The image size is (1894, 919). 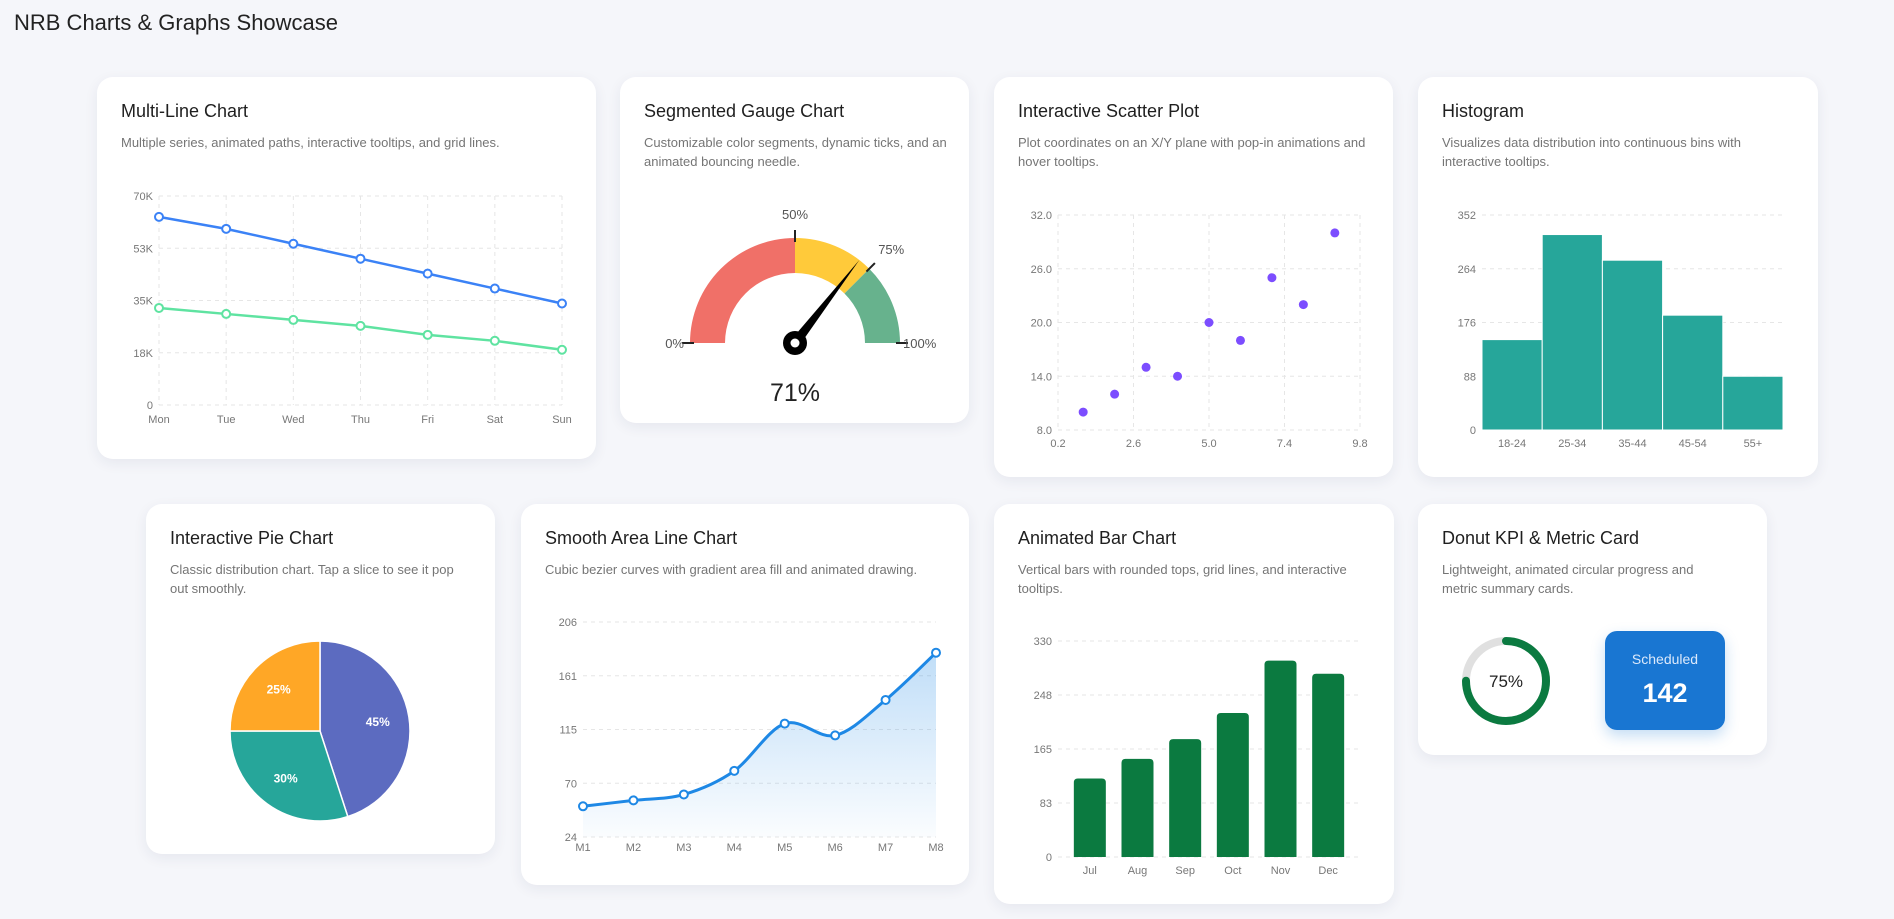 What do you see at coordinates (1232, 871) in the screenshot?
I see `x-tick-label: Oct` at bounding box center [1232, 871].